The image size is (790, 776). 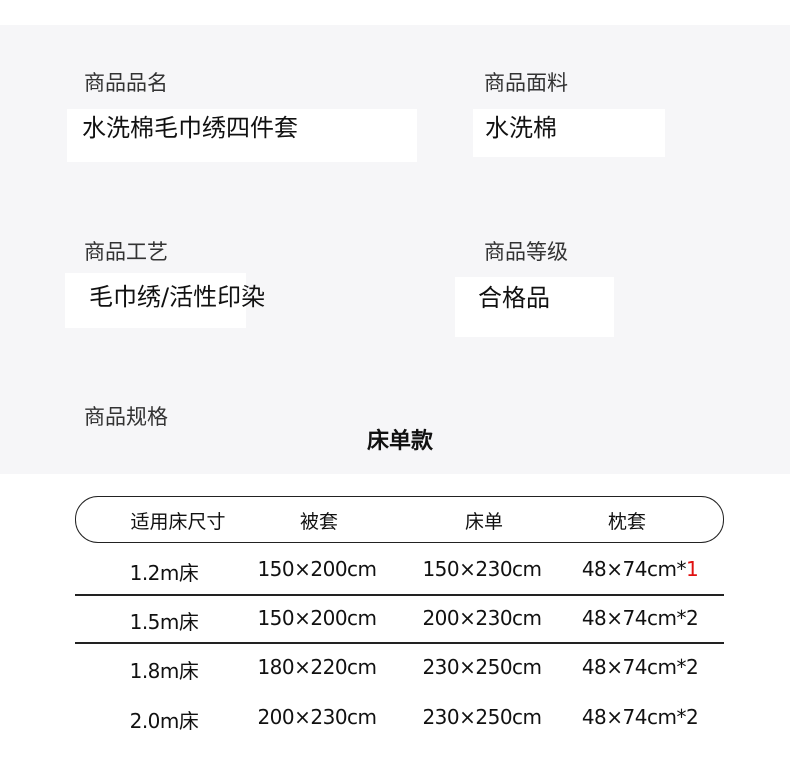 What do you see at coordinates (526, 83) in the screenshot?
I see `fabric-label: 商品面料` at bounding box center [526, 83].